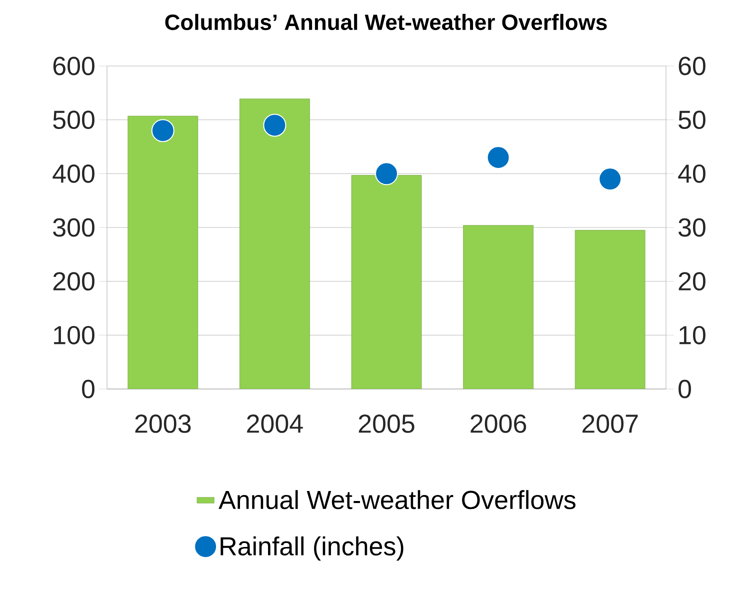  What do you see at coordinates (684, 389) in the screenshot?
I see `y2-tick-label: 0` at bounding box center [684, 389].